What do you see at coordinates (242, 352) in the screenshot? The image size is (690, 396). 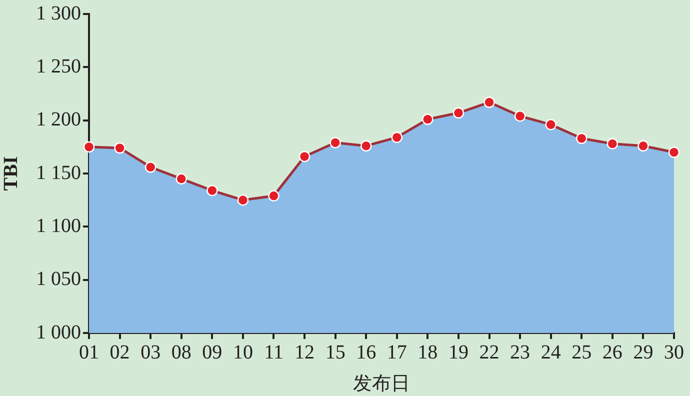 I see `x-tick-label: 10` at bounding box center [242, 352].